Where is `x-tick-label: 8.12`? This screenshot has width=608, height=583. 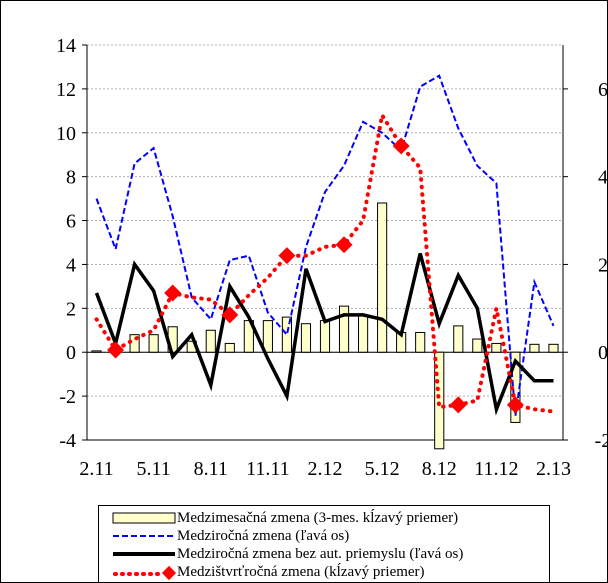
x-tick-label: 8.12 is located at coordinates (439, 469).